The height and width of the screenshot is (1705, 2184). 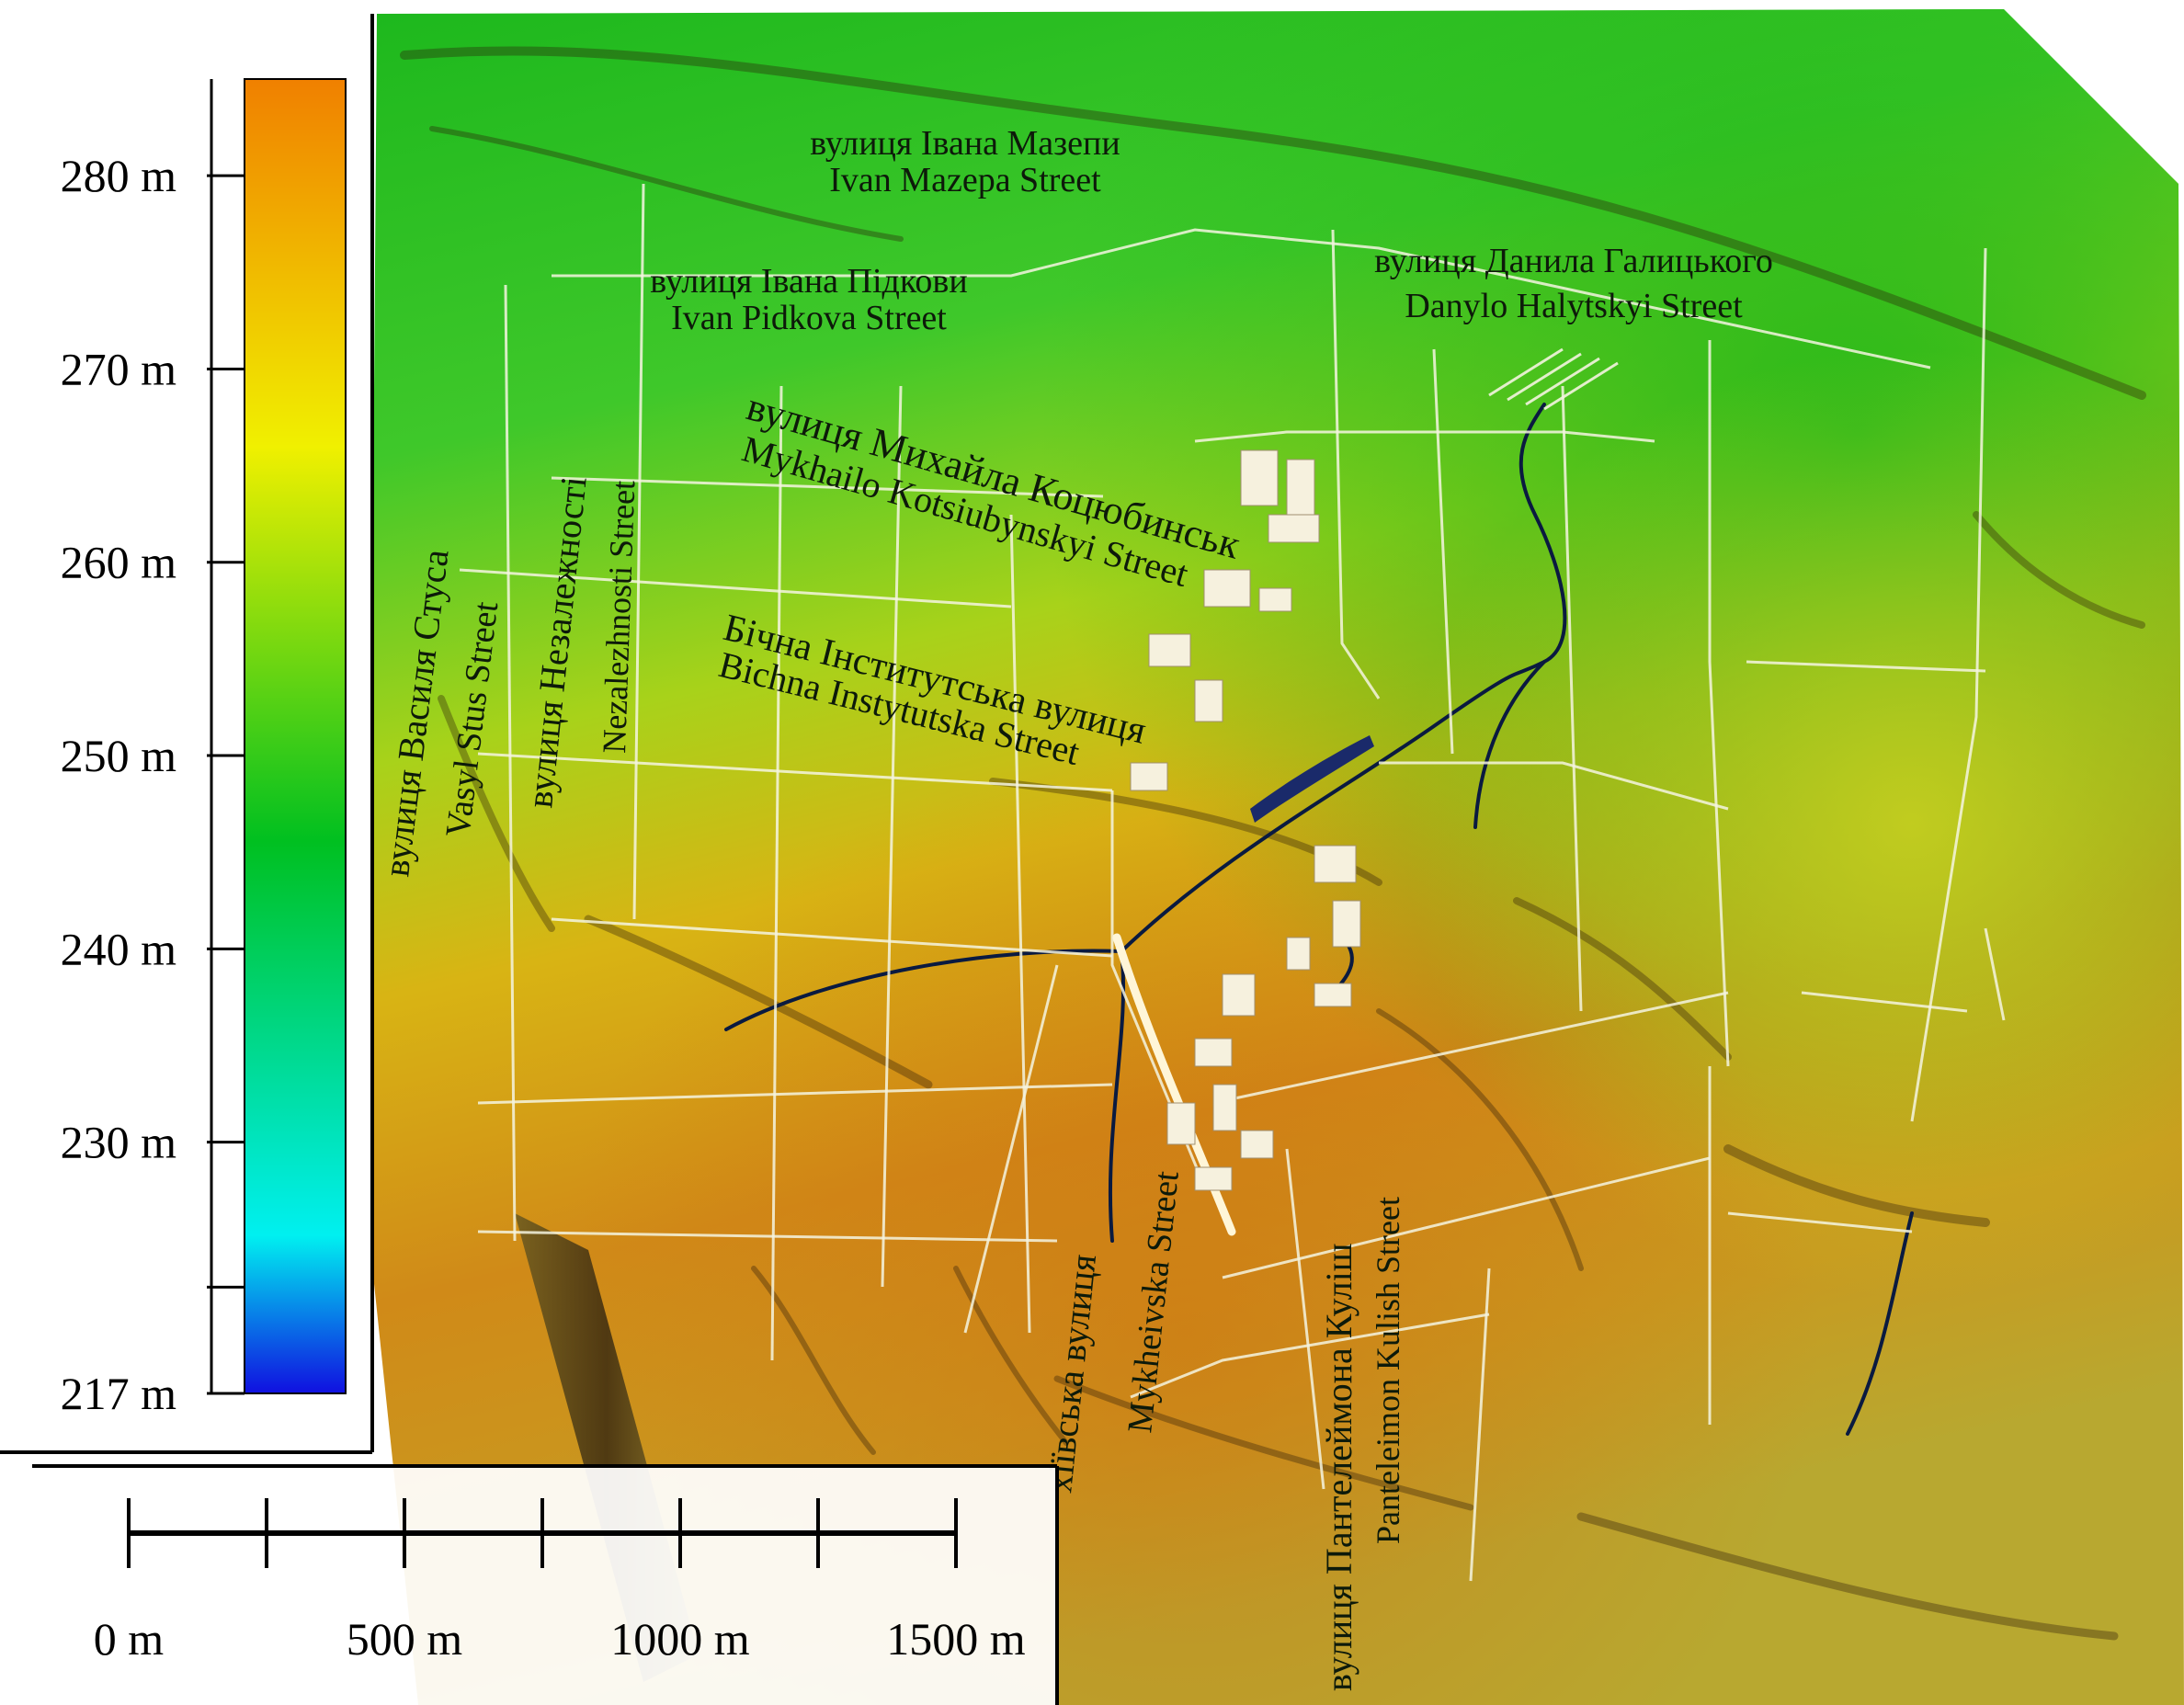 I want to click on scale-bar-label: 1000 m, so click(x=680, y=1639).